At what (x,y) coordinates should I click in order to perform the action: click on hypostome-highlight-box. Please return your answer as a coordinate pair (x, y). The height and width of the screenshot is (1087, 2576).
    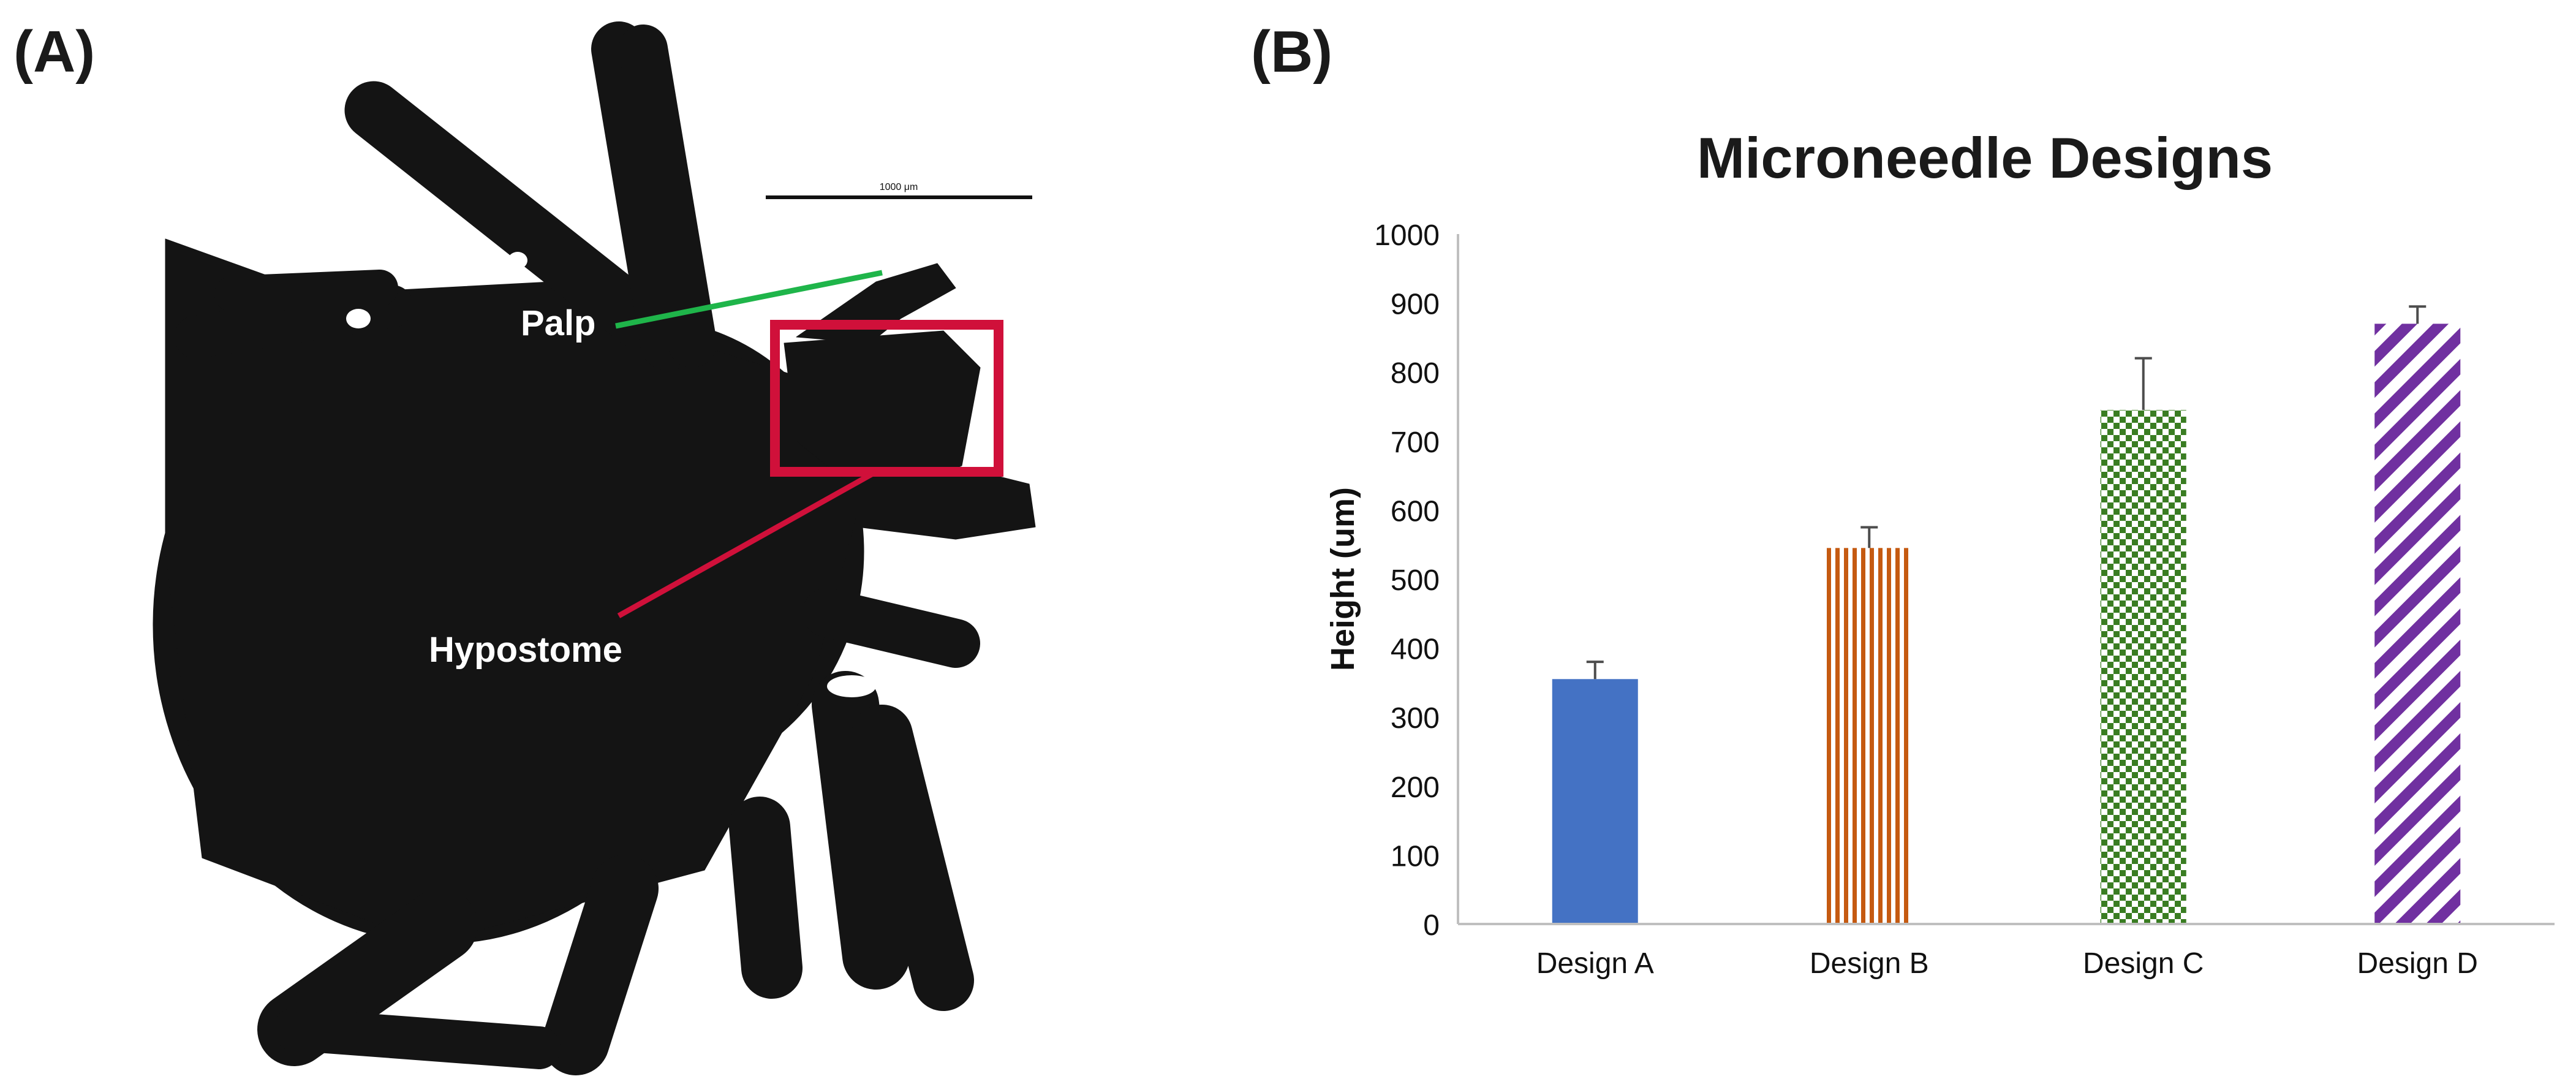
    Looking at the image, I should click on (886, 399).